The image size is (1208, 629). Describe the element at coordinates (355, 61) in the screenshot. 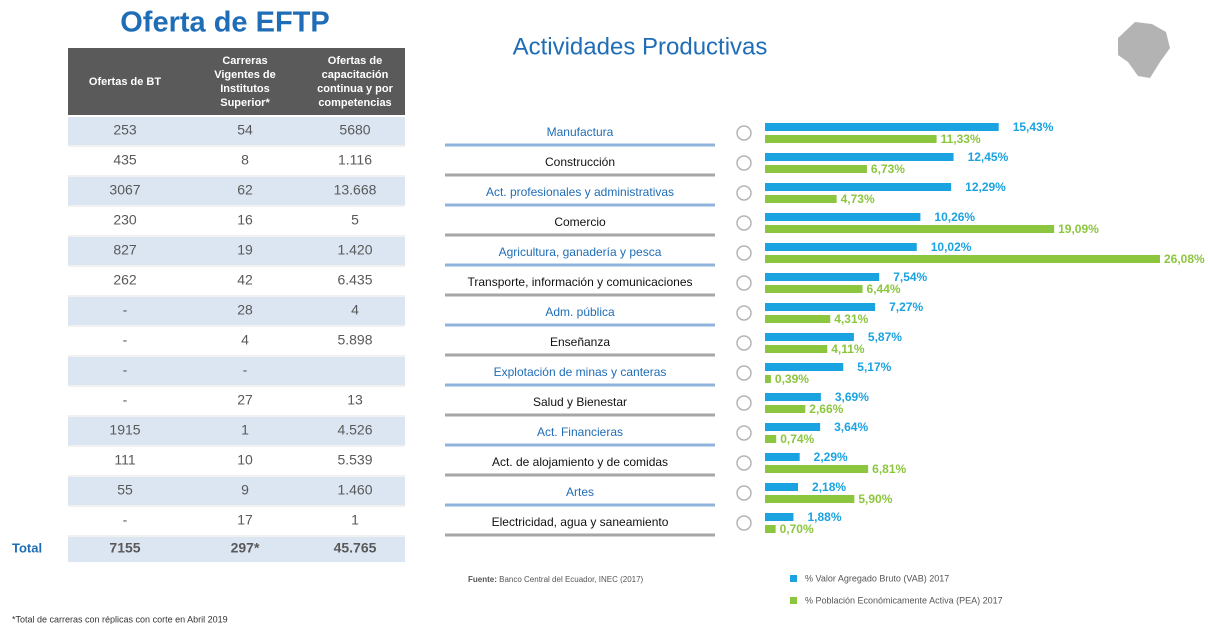

I see `header-line: Ofertas de` at that location.